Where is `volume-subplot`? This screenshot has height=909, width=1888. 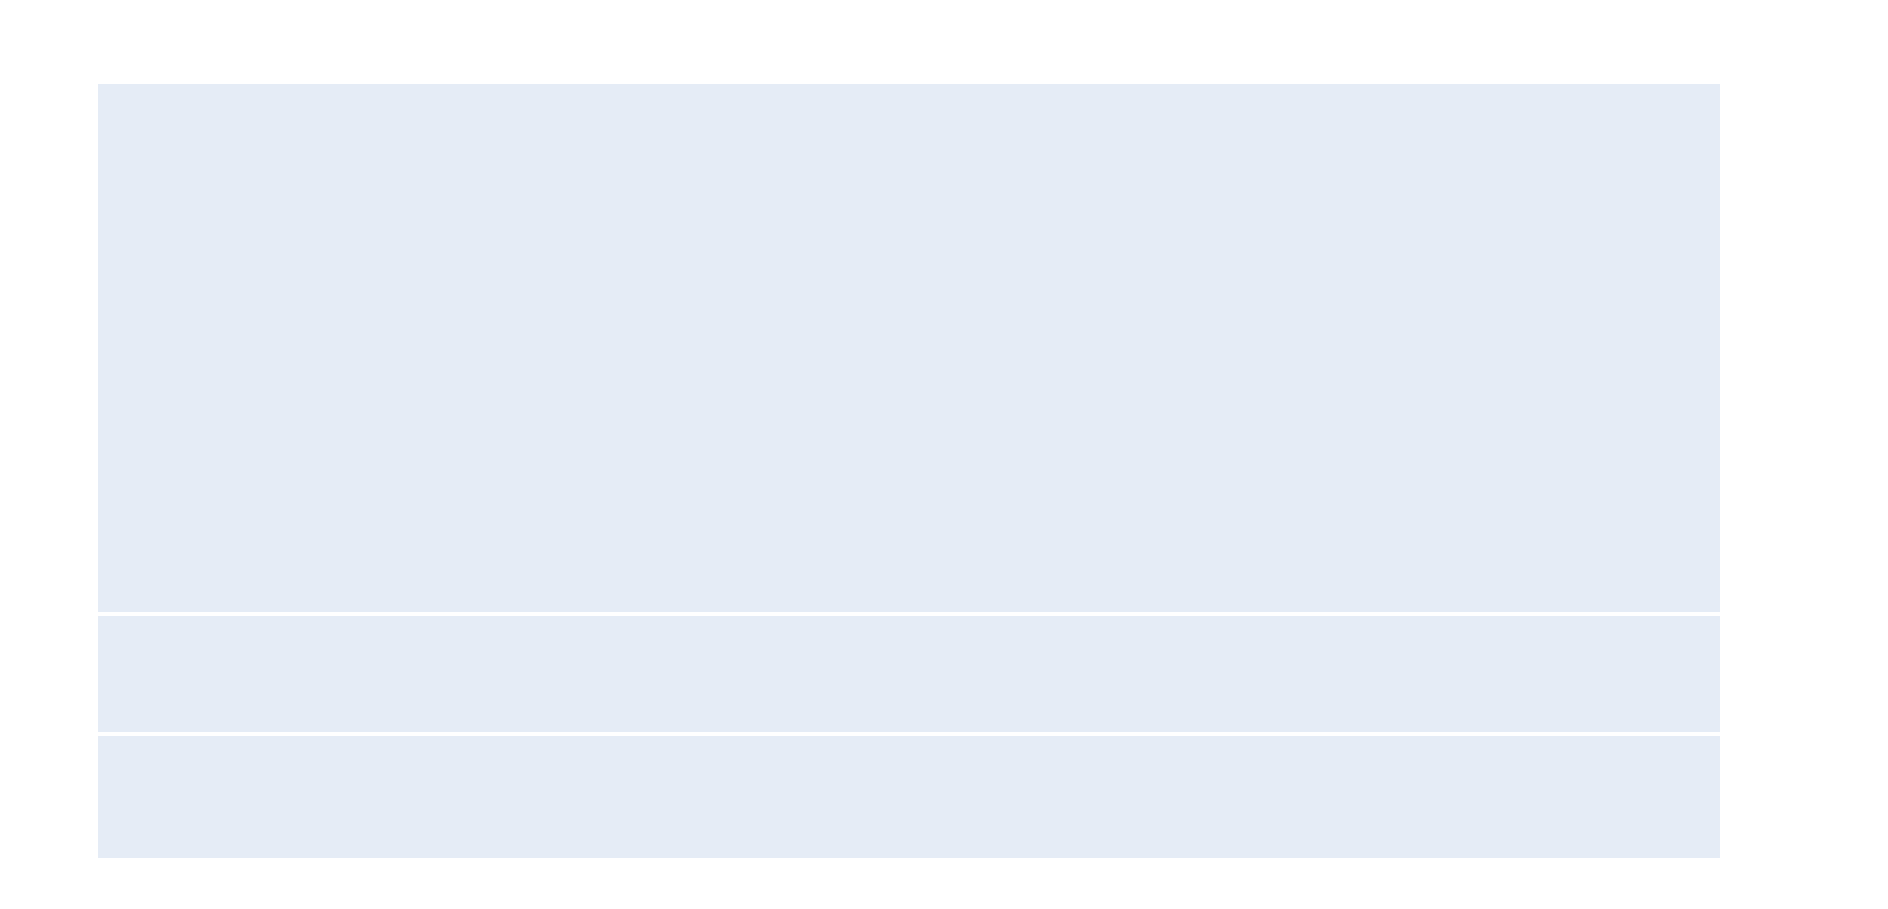 volume-subplot is located at coordinates (909, 674).